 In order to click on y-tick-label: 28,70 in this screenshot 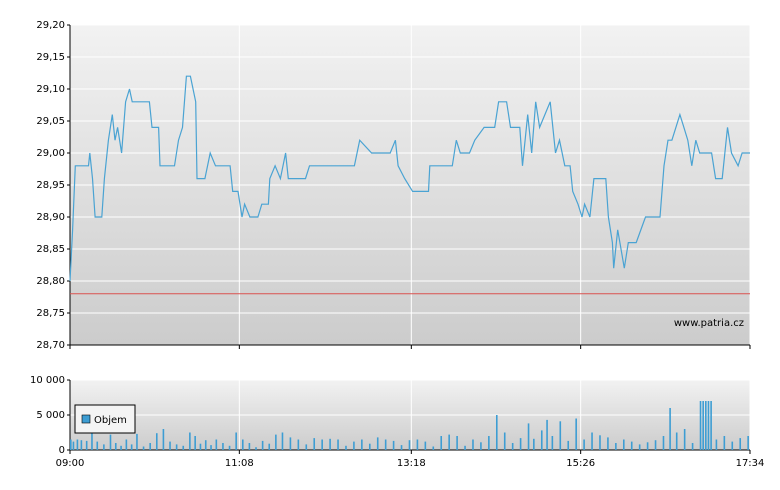, I will do `click(50, 345)`.